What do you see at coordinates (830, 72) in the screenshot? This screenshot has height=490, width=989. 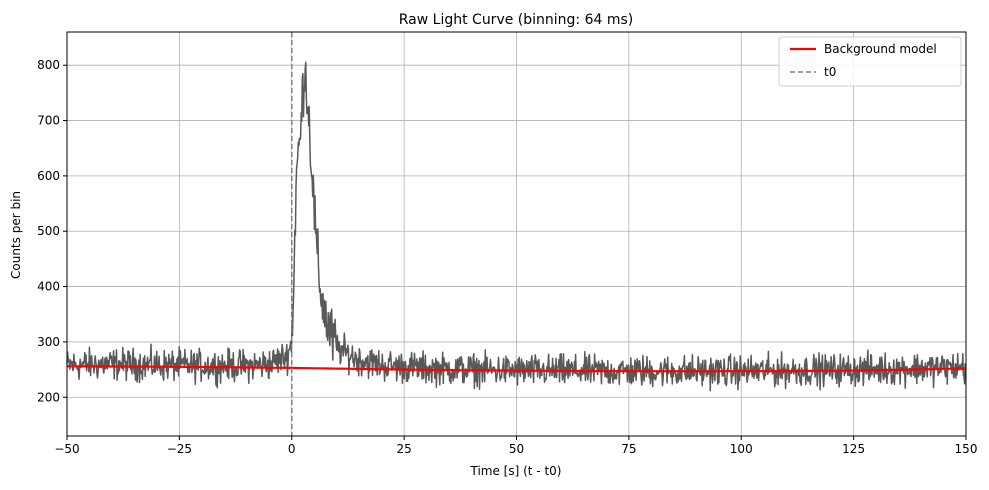 I see `legend-label-t0: t0` at bounding box center [830, 72].